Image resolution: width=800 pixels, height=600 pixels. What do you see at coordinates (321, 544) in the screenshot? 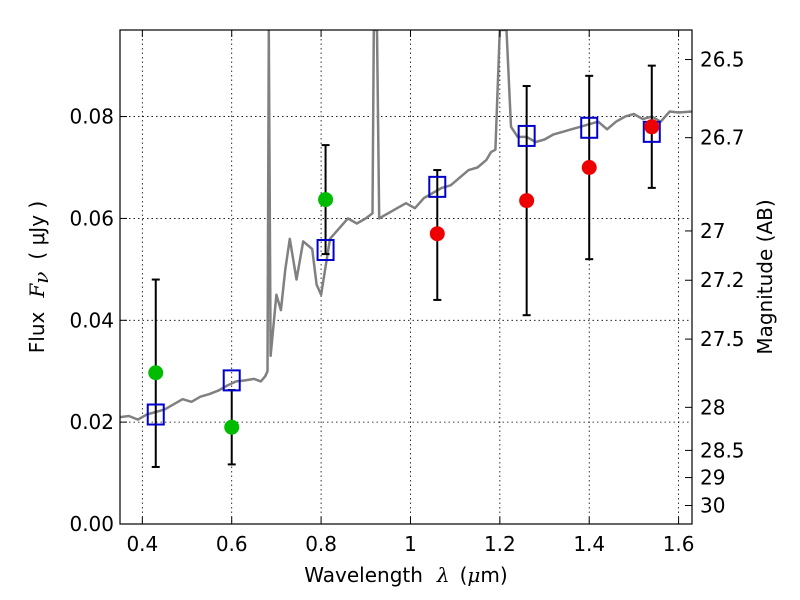
I see `x-tick-label: 0.8` at bounding box center [321, 544].